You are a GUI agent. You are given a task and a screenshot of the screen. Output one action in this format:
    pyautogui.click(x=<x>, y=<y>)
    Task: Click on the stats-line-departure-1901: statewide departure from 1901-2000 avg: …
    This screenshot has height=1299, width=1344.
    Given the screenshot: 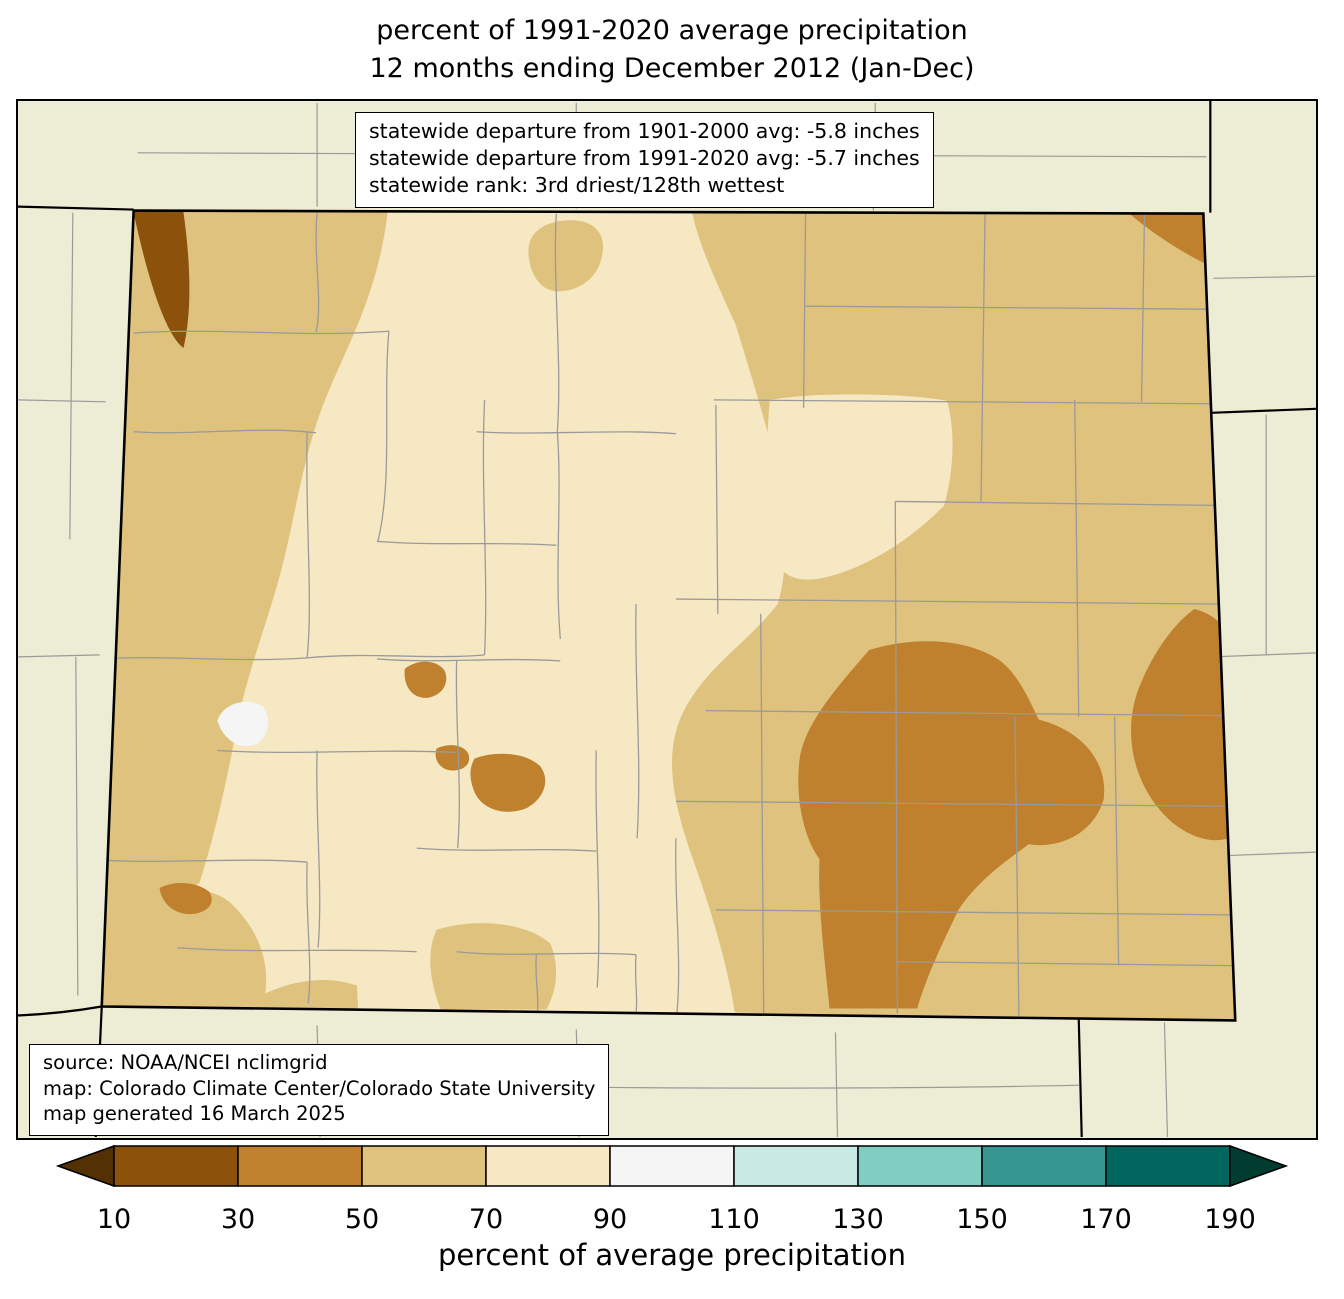 What is the action you would take?
    pyautogui.click(x=644, y=131)
    